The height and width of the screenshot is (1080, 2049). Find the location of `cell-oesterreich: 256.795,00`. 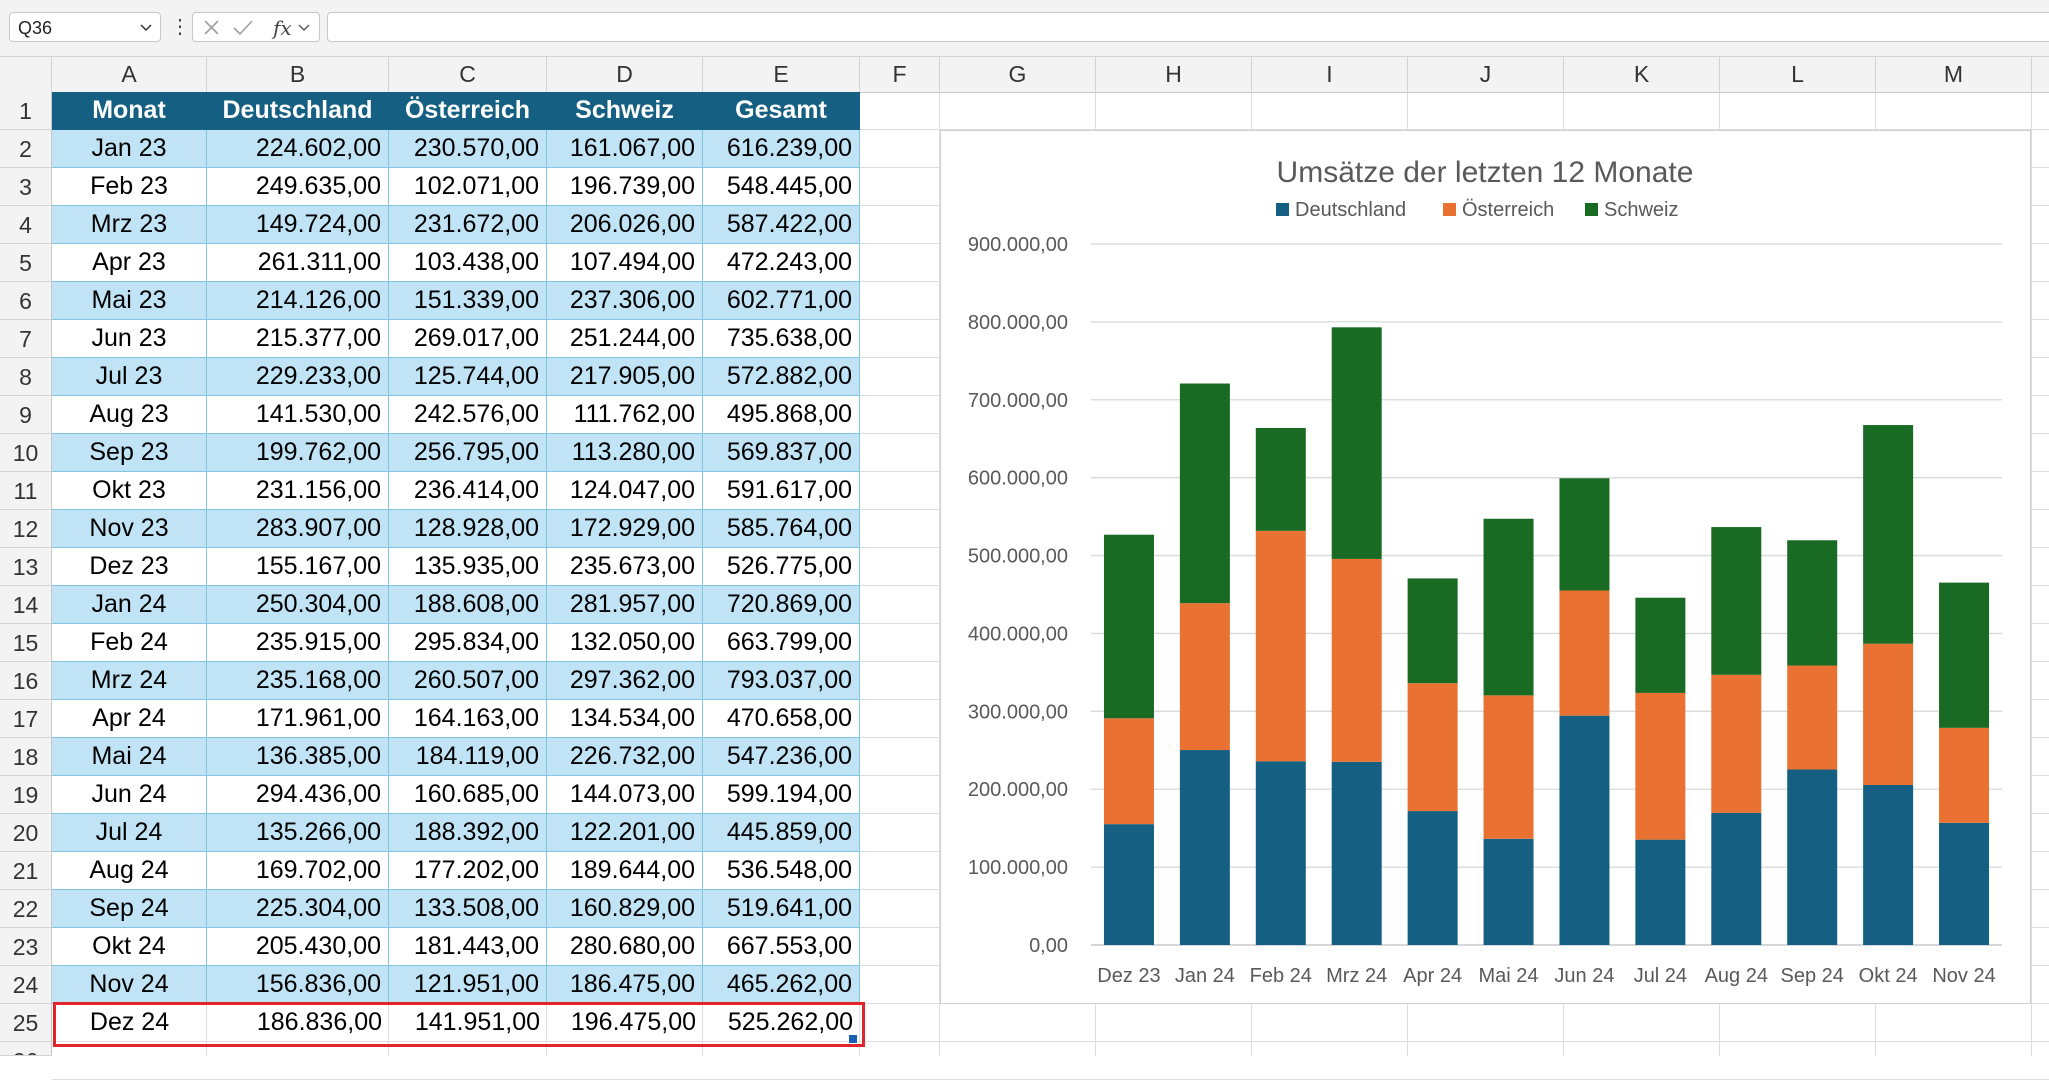

cell-oesterreich: 256.795,00 is located at coordinates (468, 453).